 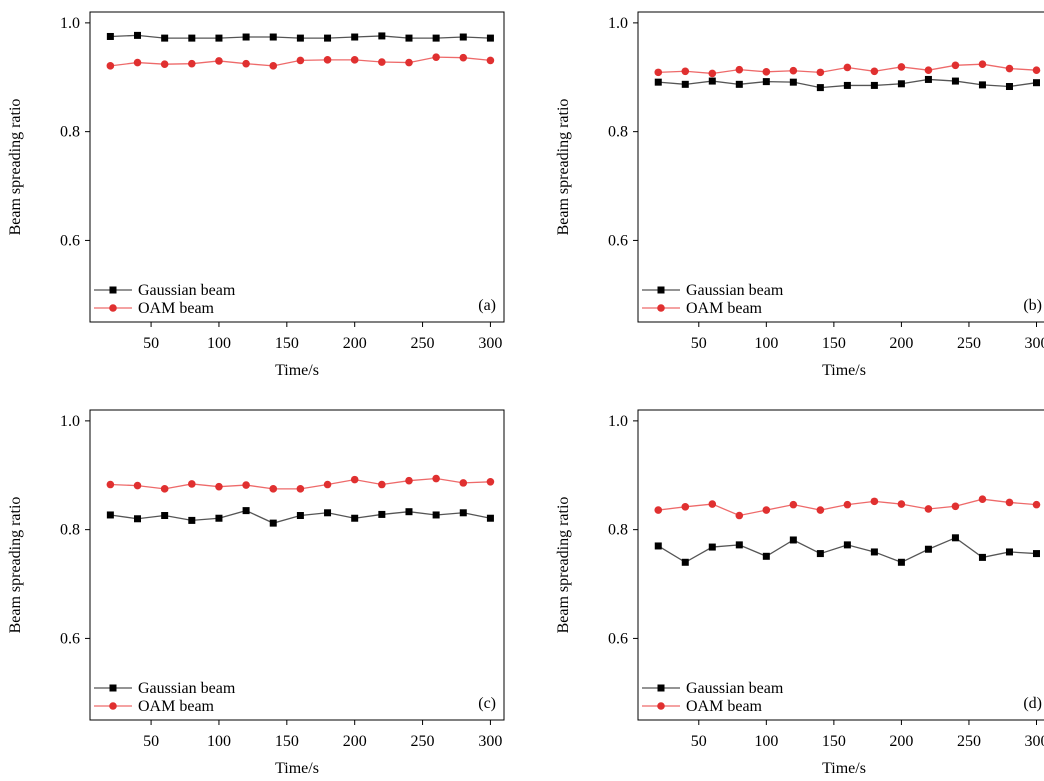 What do you see at coordinates (151, 343) in the screenshot?
I see `x-tick-label: 50` at bounding box center [151, 343].